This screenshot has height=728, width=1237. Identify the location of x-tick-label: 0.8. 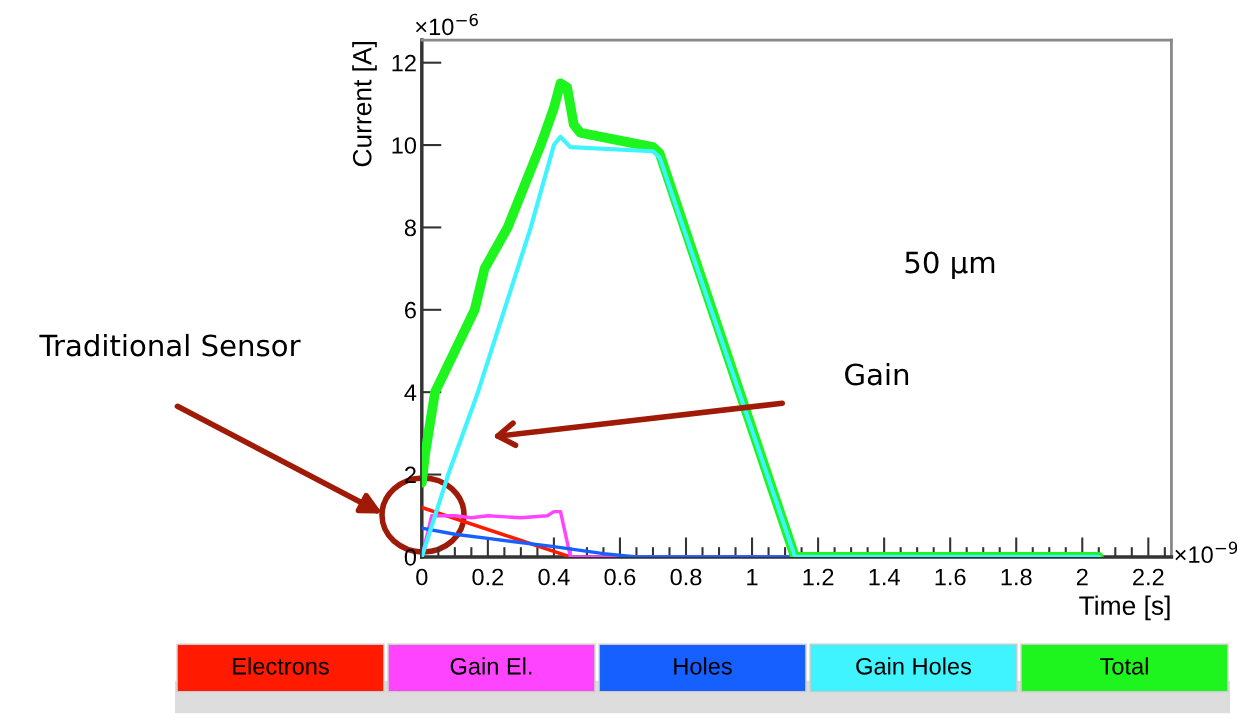
(686, 577).